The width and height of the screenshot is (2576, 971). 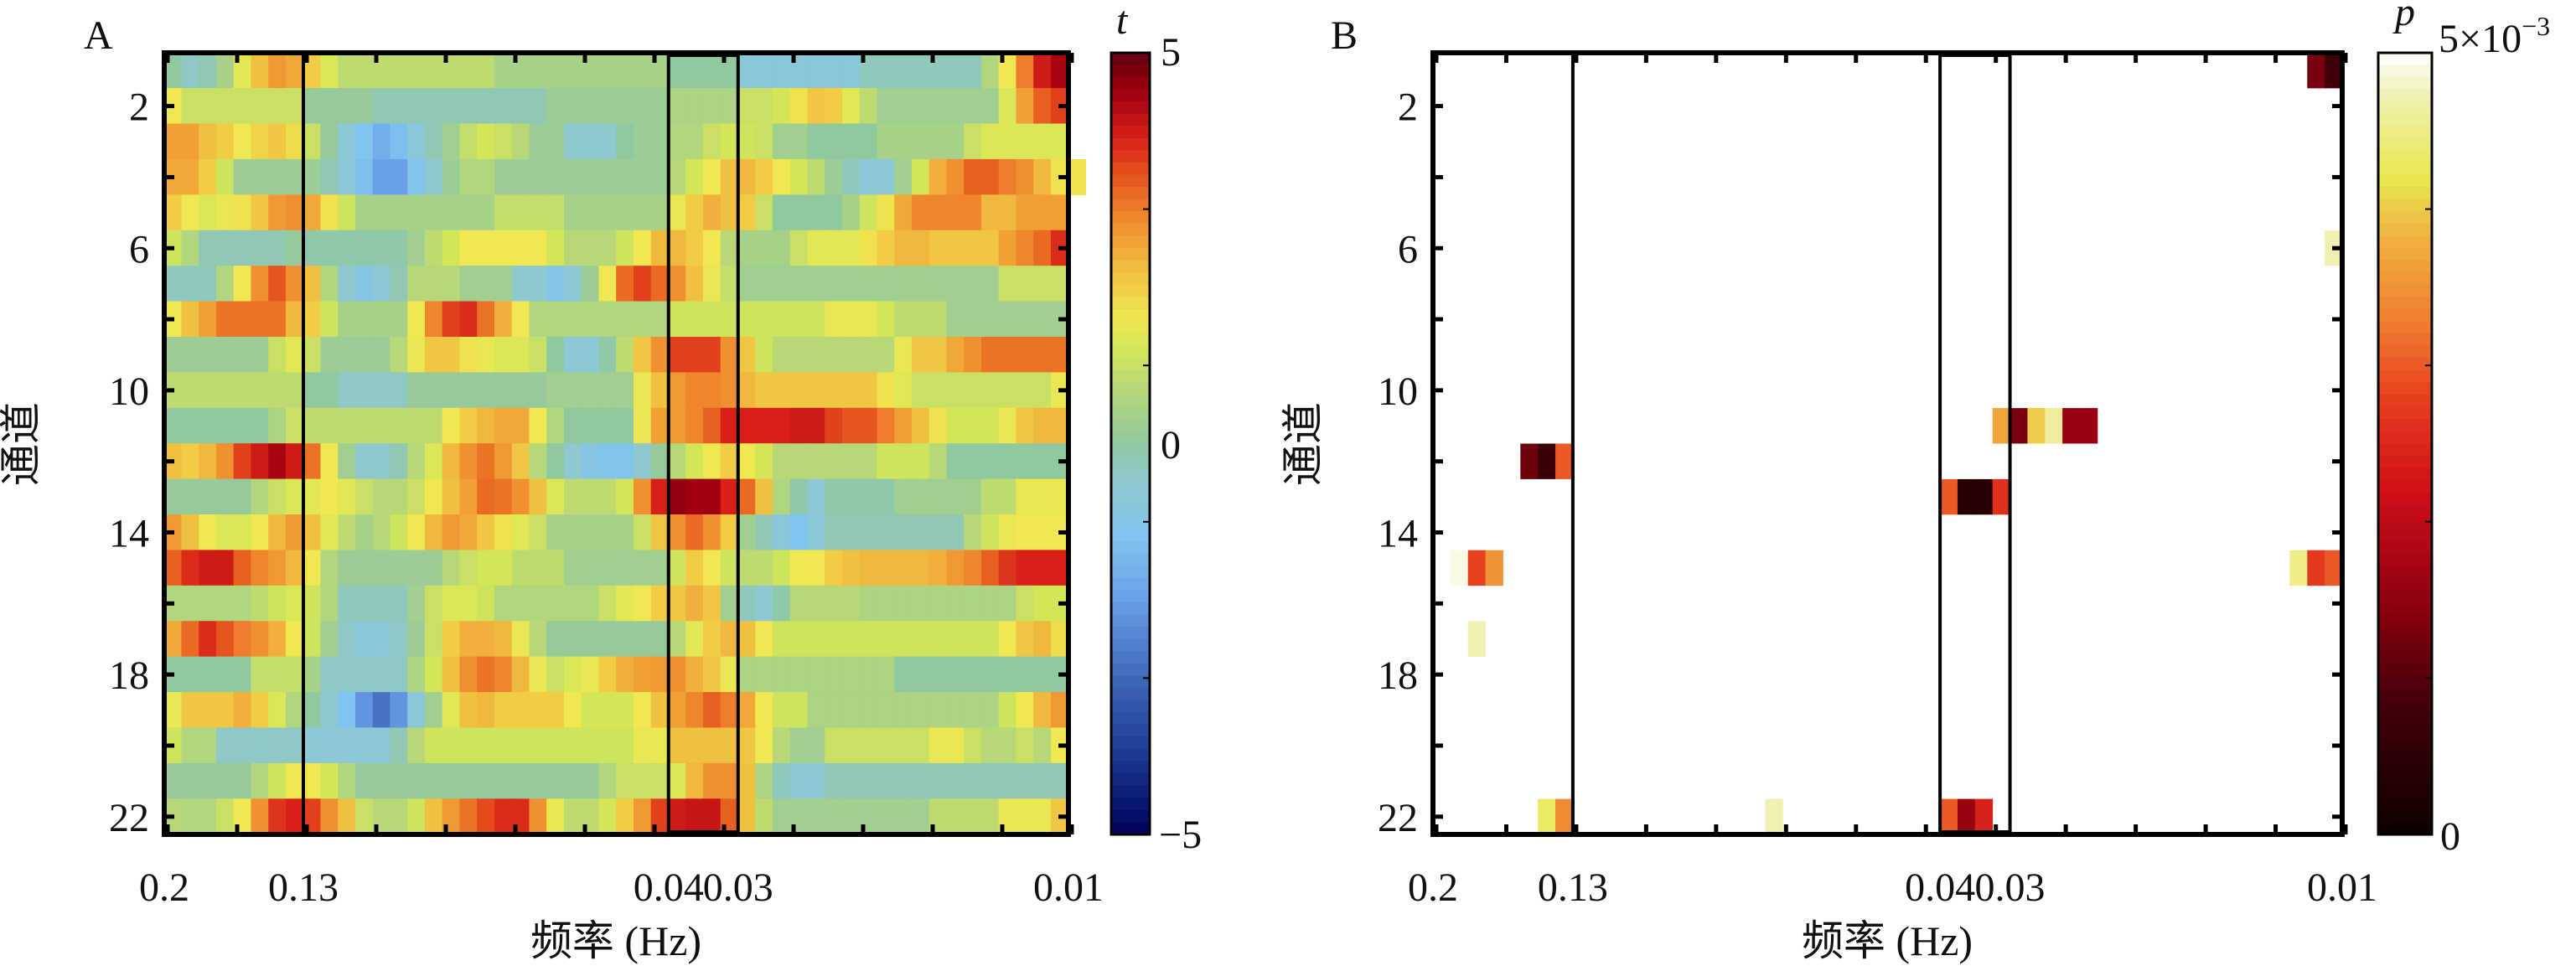 What do you see at coordinates (98, 35) in the screenshot?
I see `panel-a-label: A` at bounding box center [98, 35].